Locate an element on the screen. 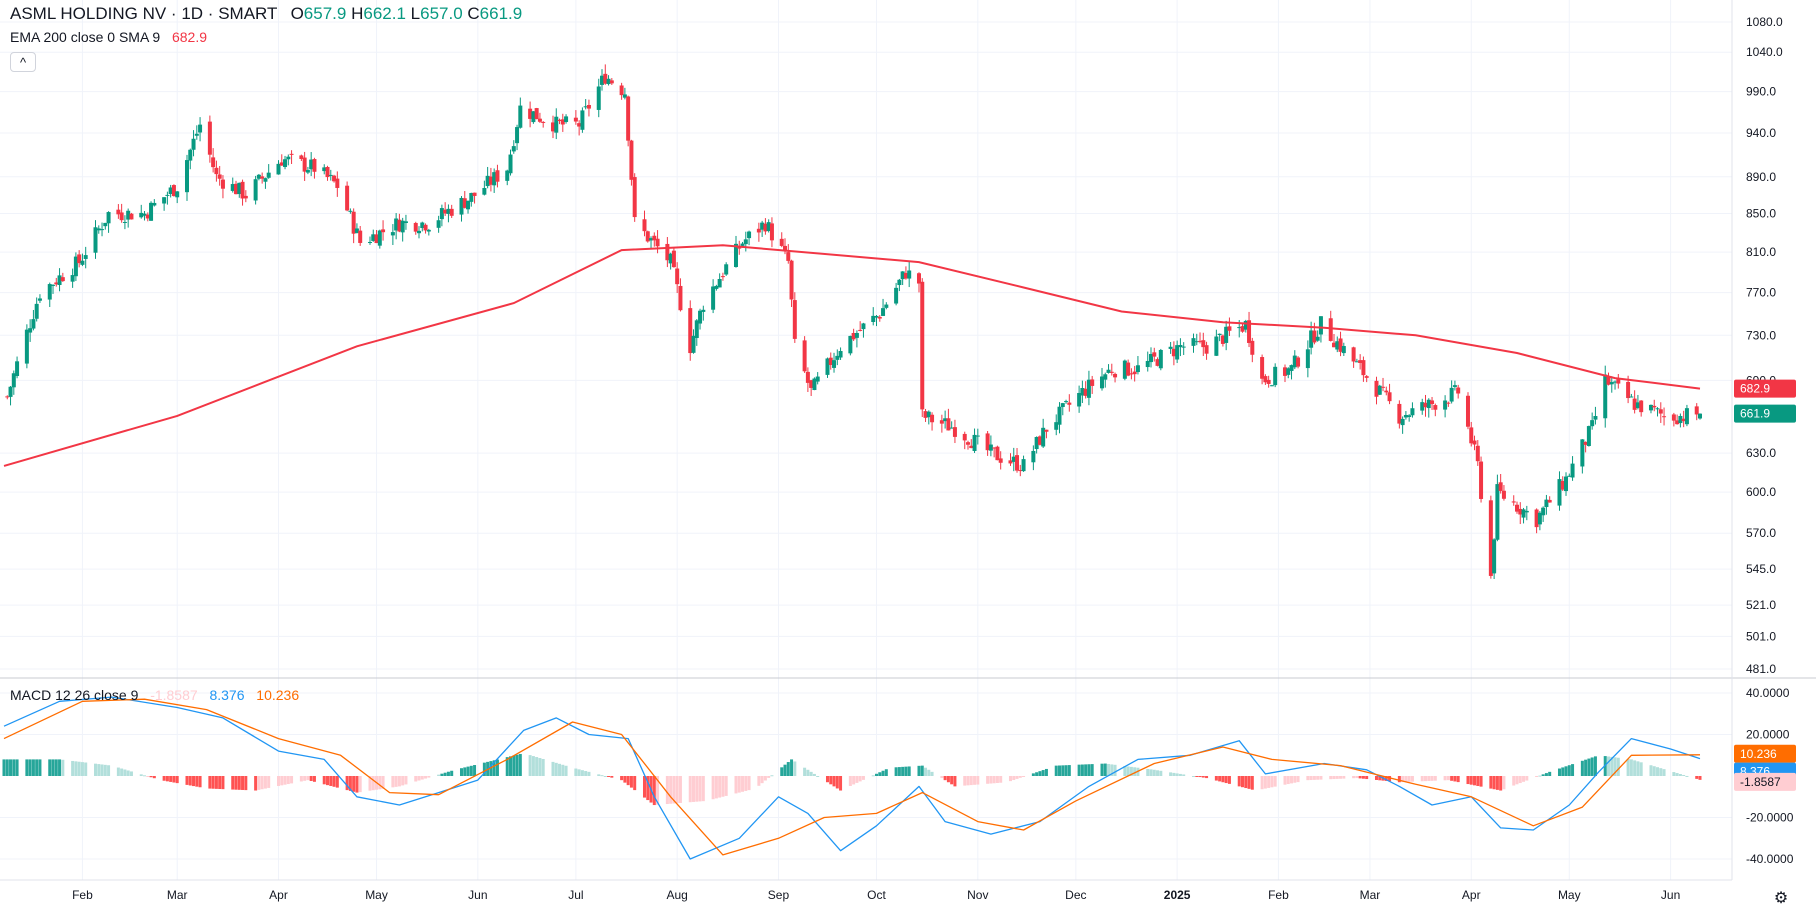 Image resolution: width=1816 pixels, height=914 pixels. time-tick-label: Feb is located at coordinates (82, 895).